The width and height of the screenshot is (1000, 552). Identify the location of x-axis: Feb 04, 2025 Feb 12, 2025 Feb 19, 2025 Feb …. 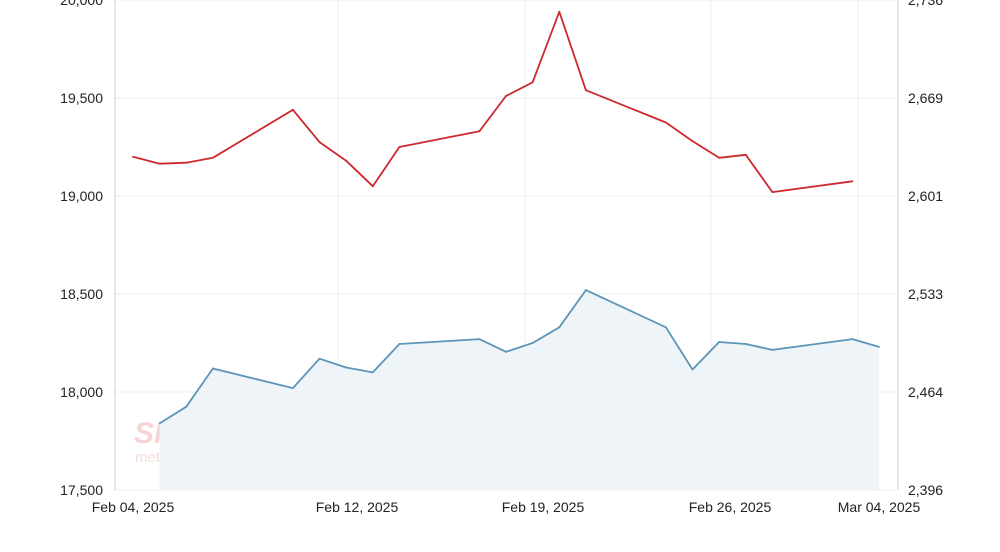
(506, 507).